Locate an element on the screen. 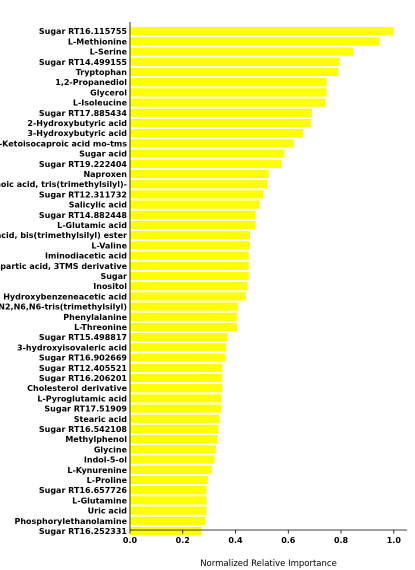  category-label: L-Glutamine is located at coordinates (99, 500).